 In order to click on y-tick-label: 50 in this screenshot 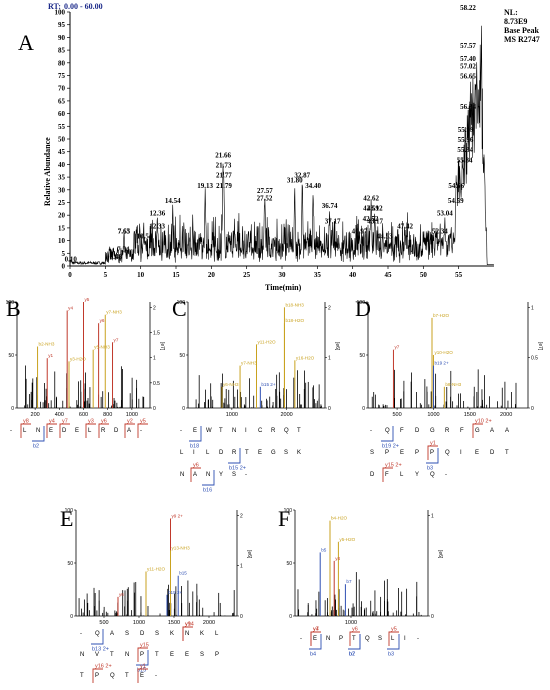, I will do `click(62, 140)`.